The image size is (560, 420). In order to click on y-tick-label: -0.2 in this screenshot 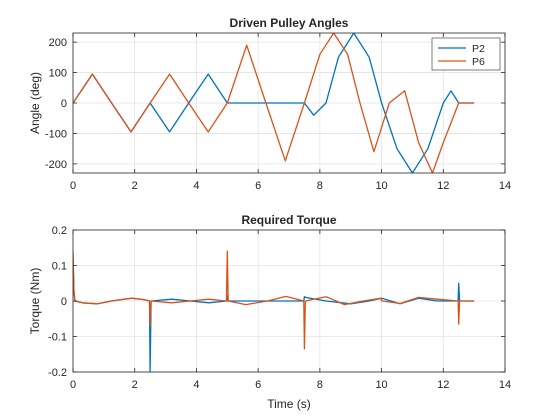, I will do `click(57, 373)`.